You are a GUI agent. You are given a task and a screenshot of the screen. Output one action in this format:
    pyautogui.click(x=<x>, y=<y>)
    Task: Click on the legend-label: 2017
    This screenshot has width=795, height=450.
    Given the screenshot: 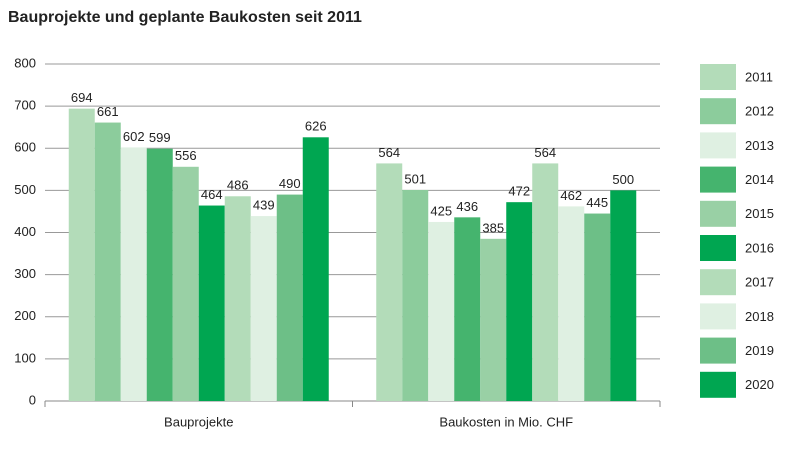 What is the action you would take?
    pyautogui.click(x=759, y=282)
    